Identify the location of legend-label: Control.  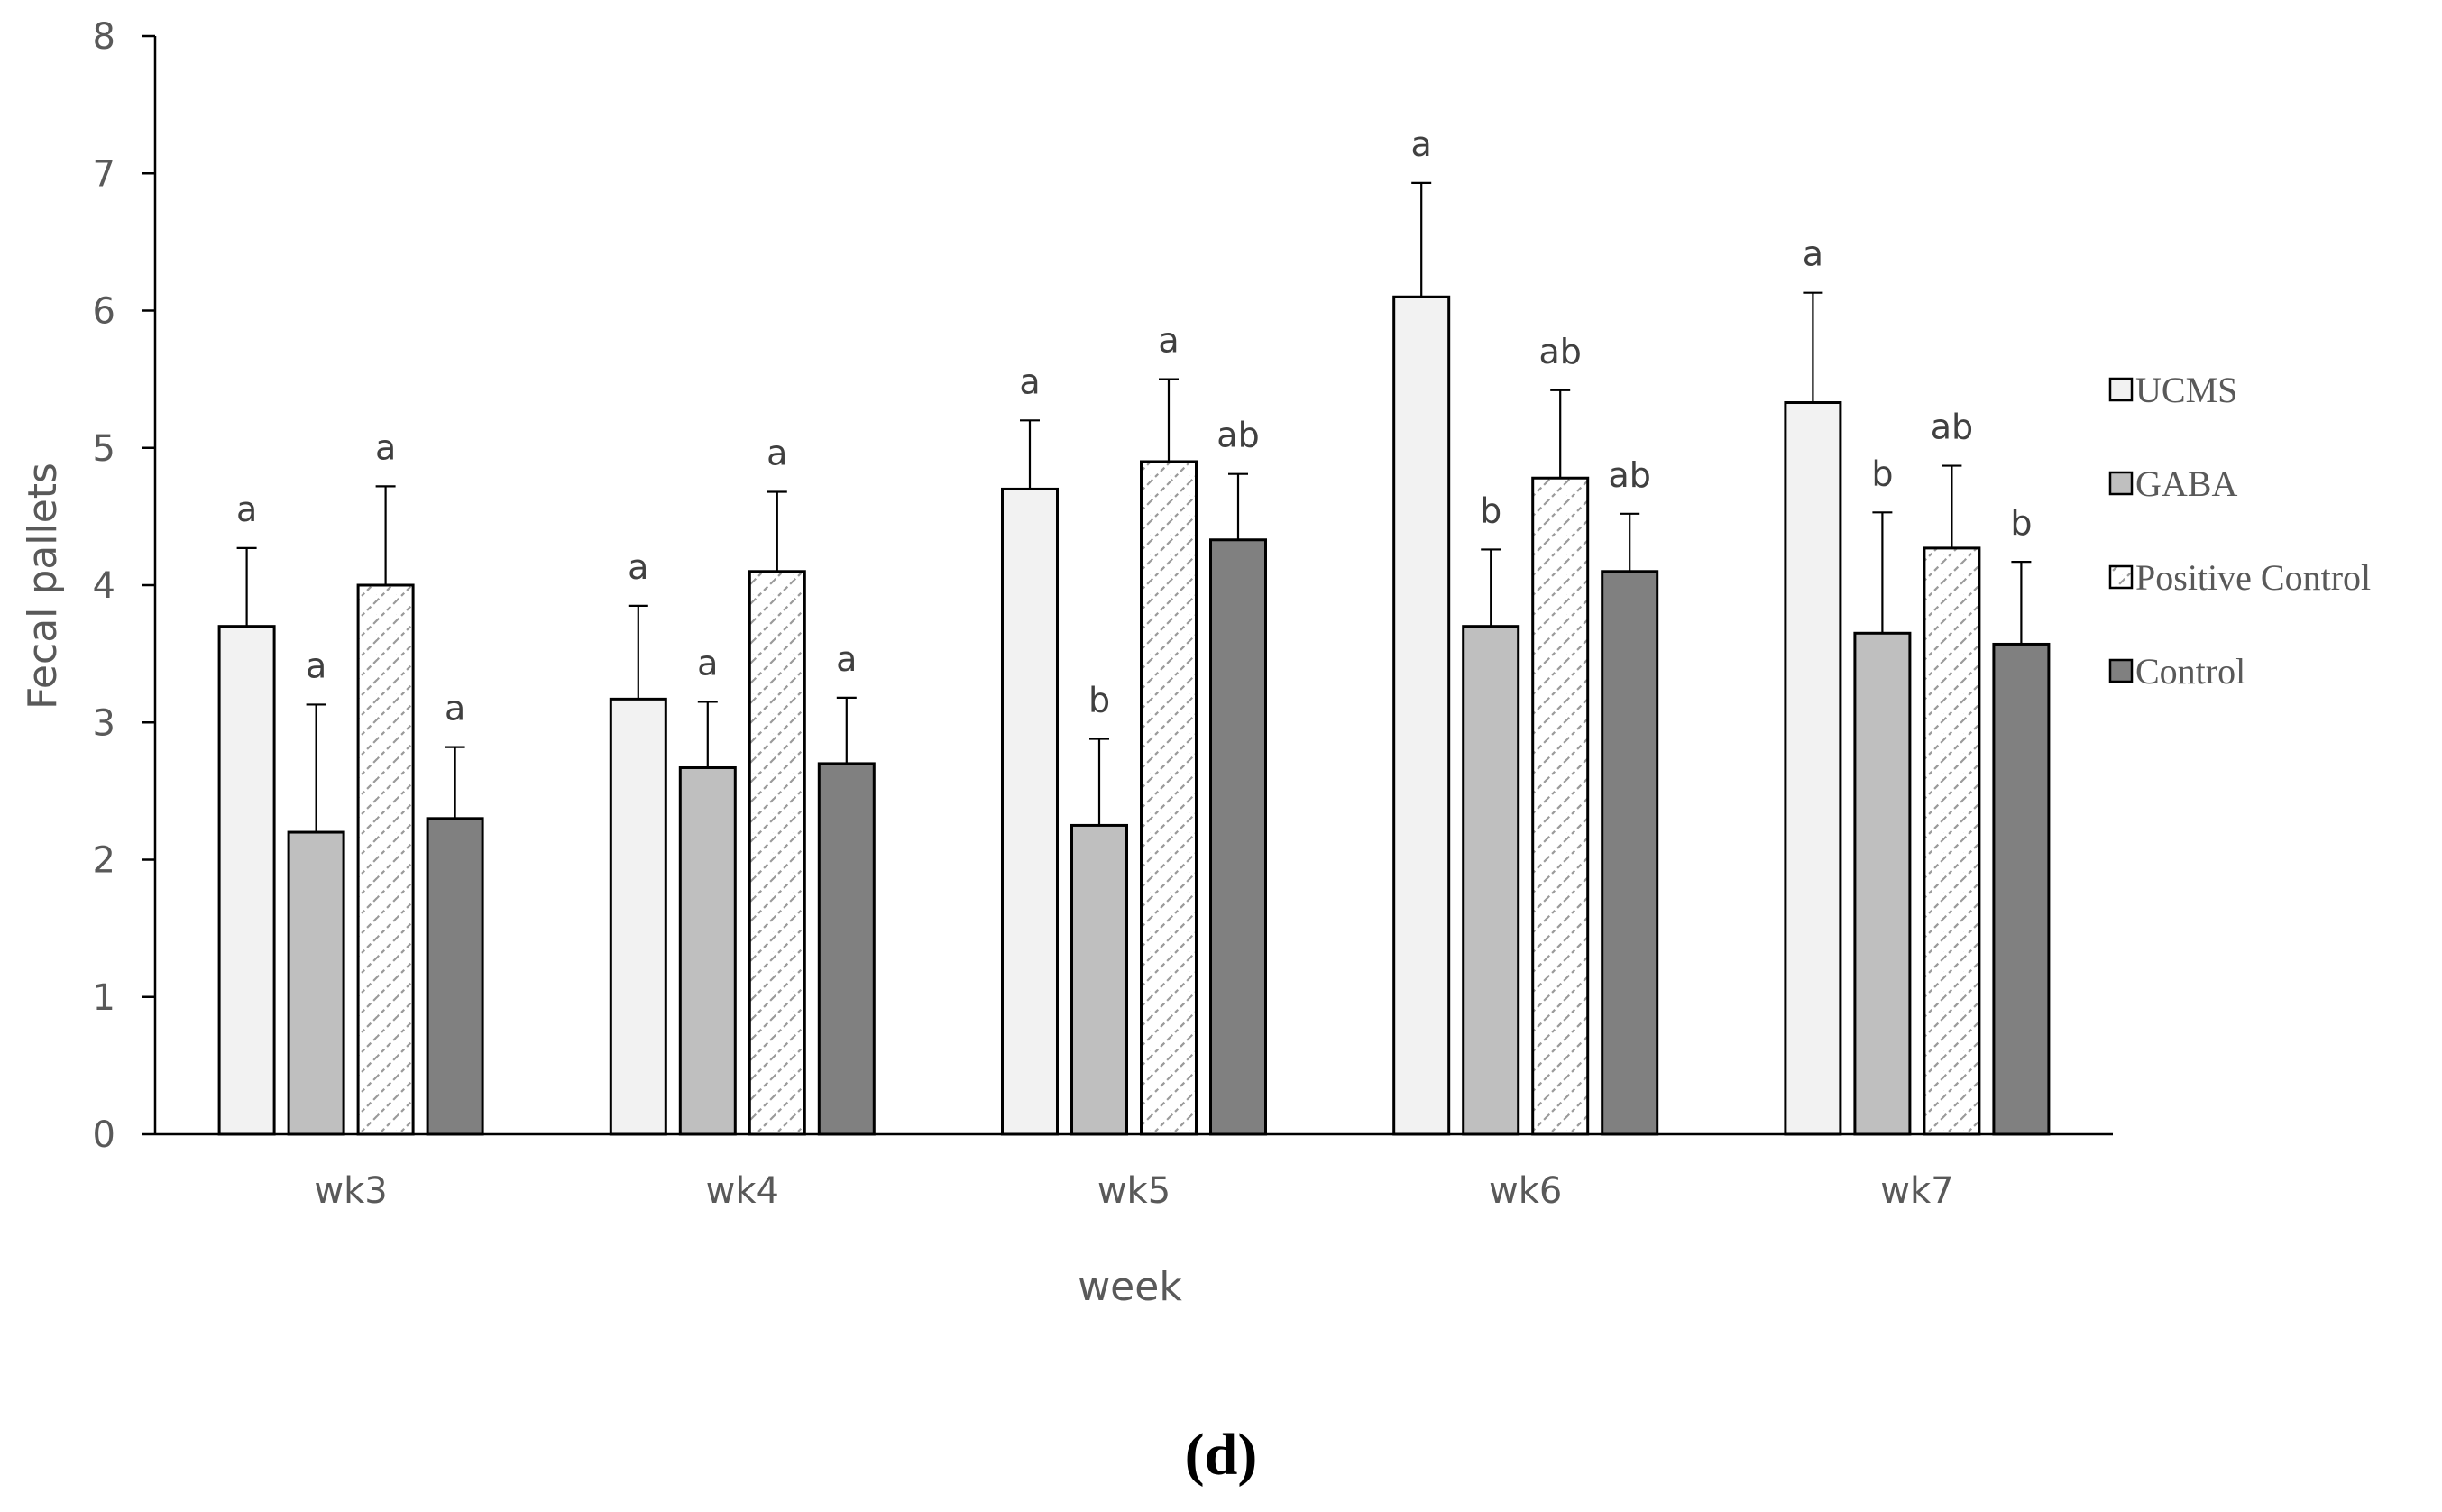
(2190, 671).